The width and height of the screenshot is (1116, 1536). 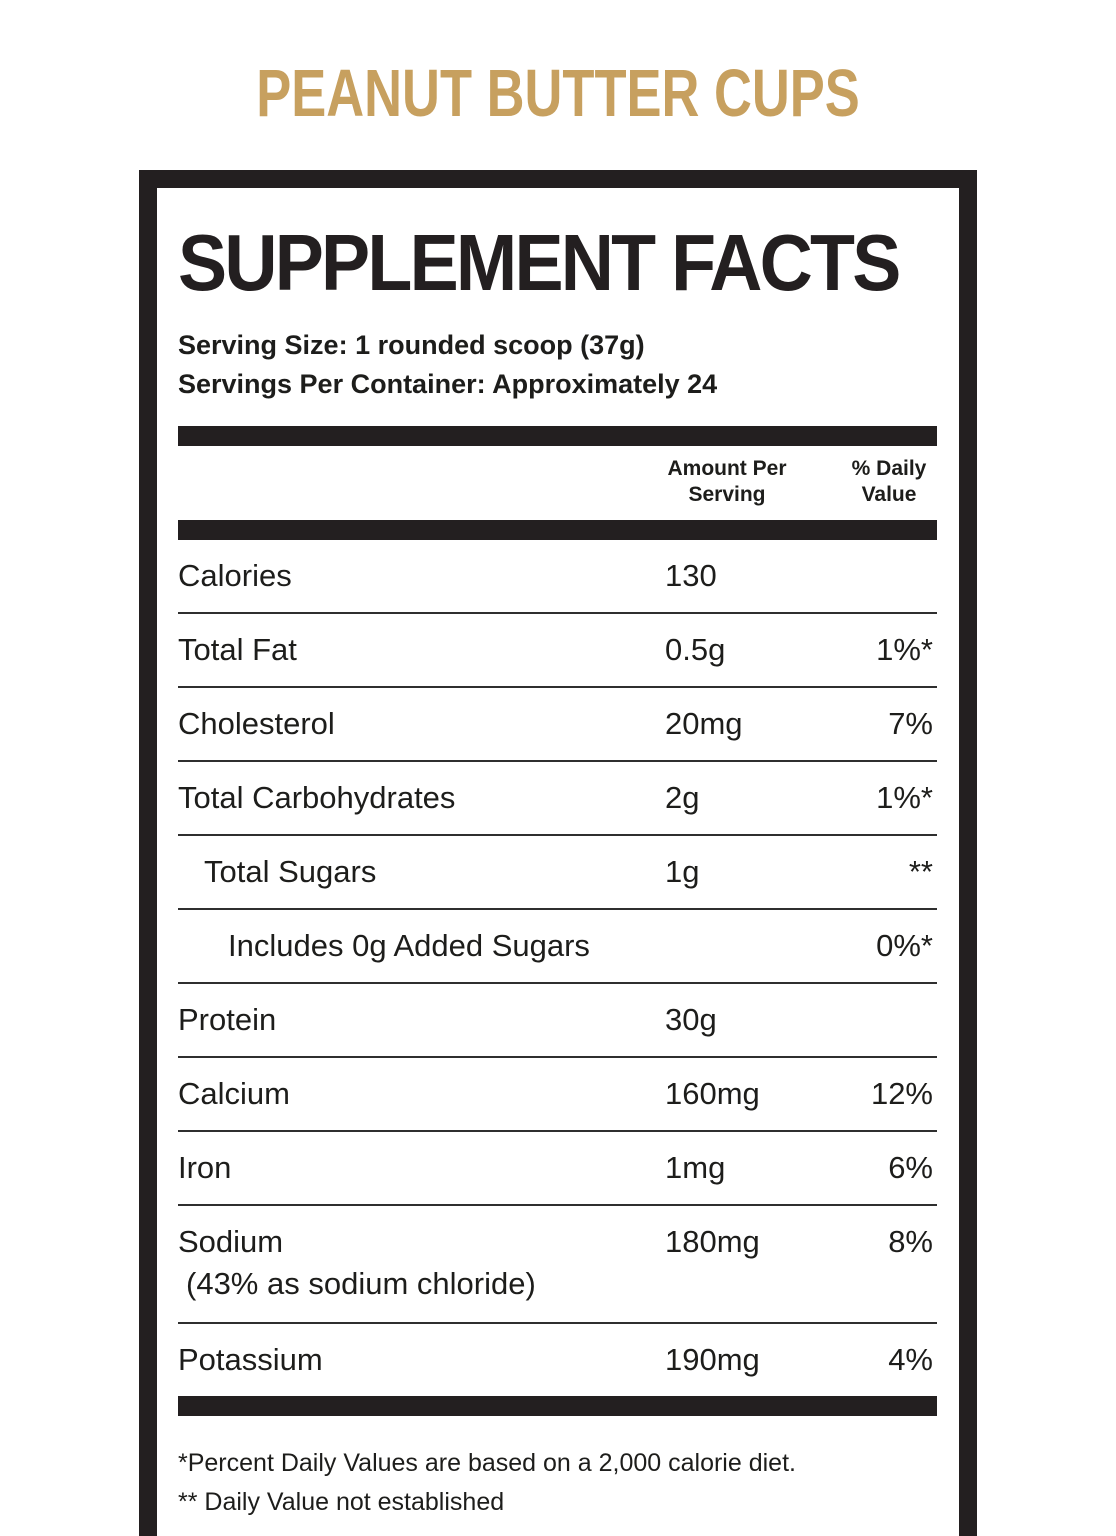 I want to click on nutrient-label: Calcium, so click(x=234, y=1093).